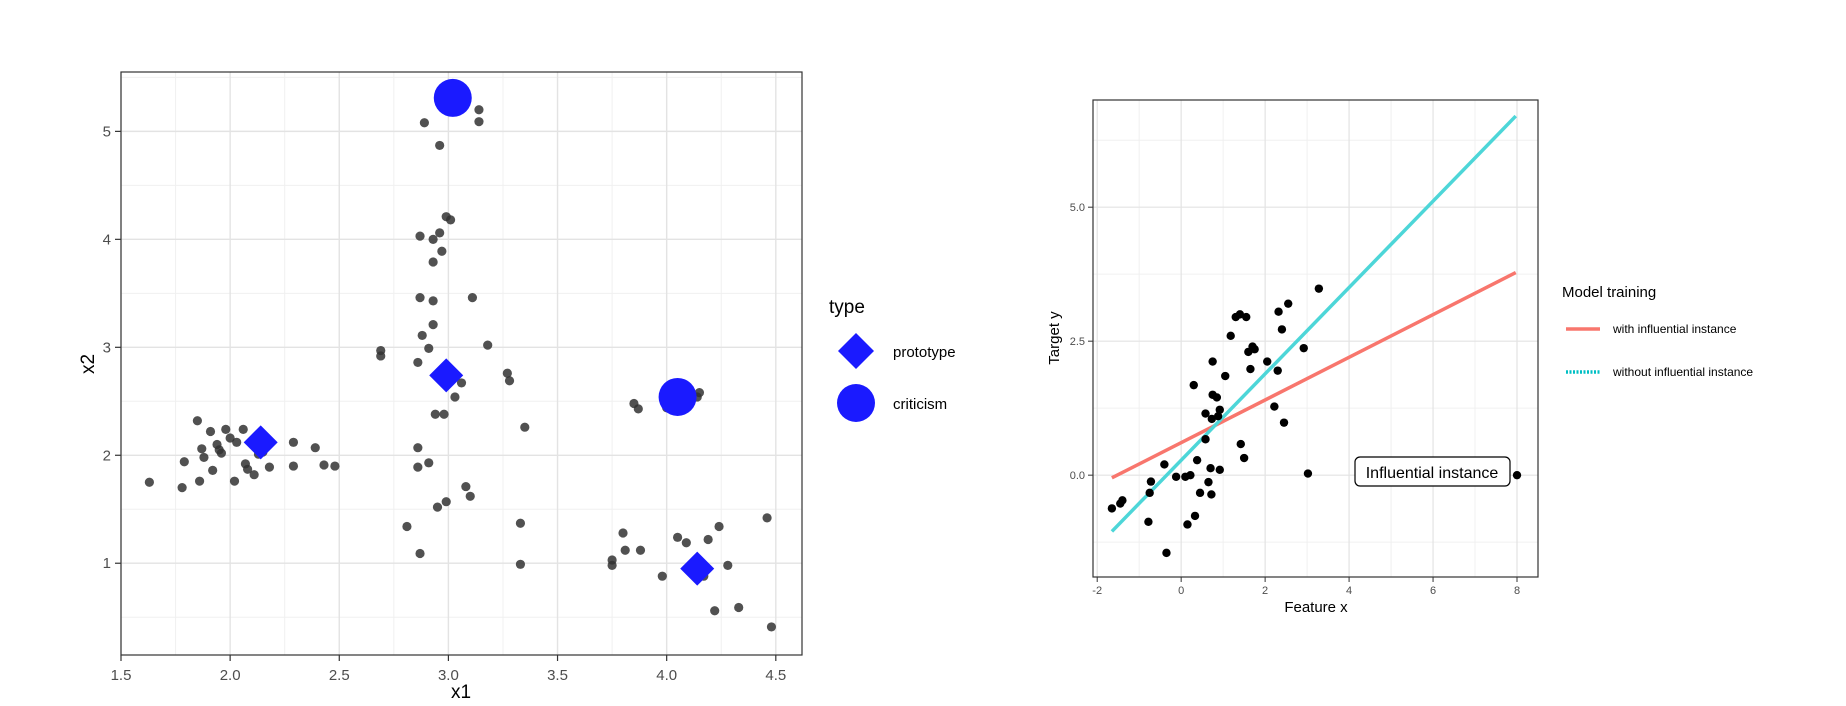  What do you see at coordinates (1077, 476) in the screenshot?
I see `y-tick-label: 0.0` at bounding box center [1077, 476].